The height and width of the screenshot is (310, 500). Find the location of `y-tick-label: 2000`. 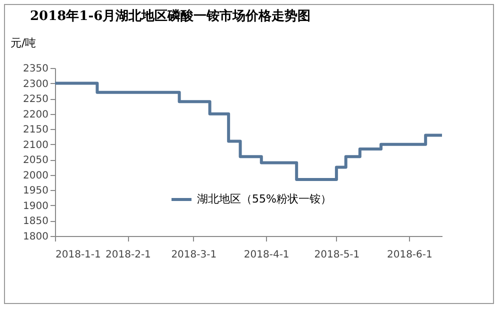

y-tick-label: 2000 is located at coordinates (35, 176).